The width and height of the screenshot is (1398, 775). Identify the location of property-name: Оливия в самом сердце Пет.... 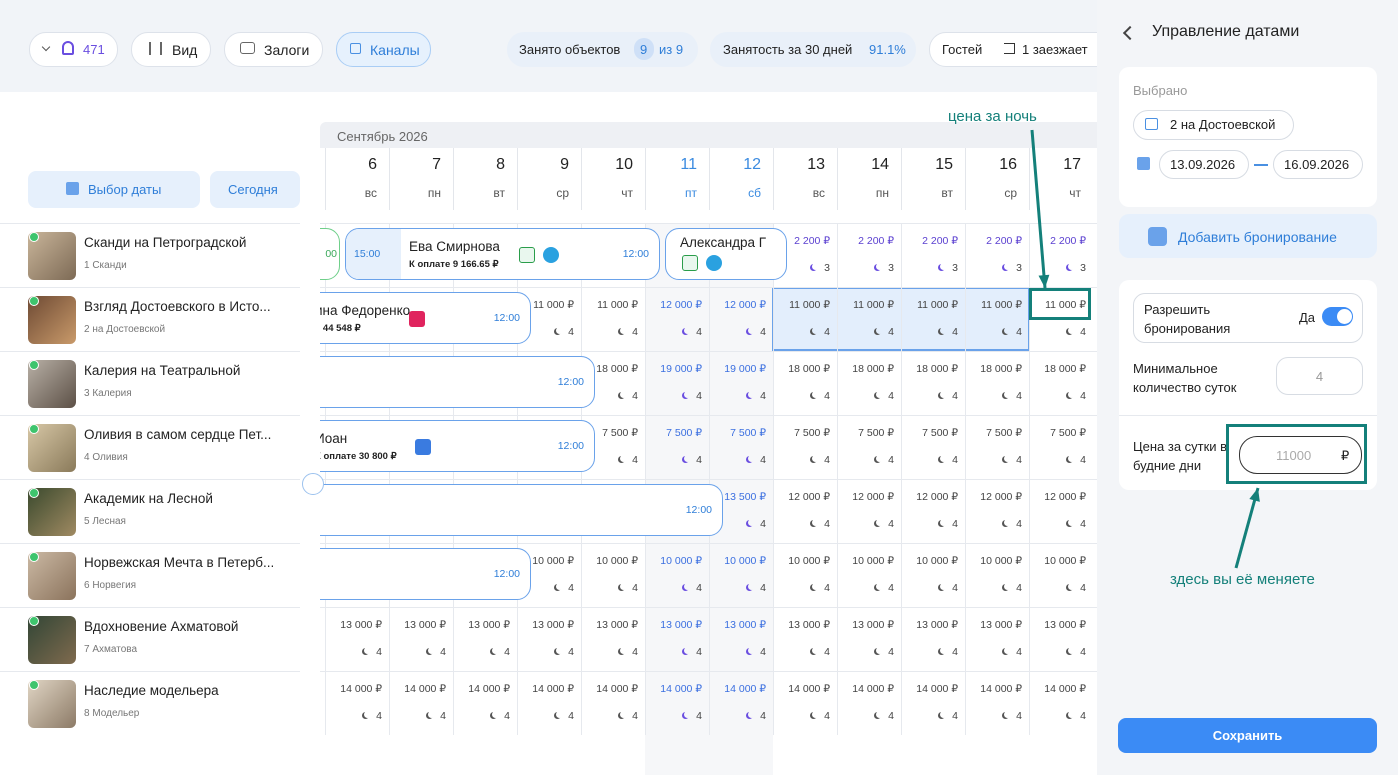
(178, 434).